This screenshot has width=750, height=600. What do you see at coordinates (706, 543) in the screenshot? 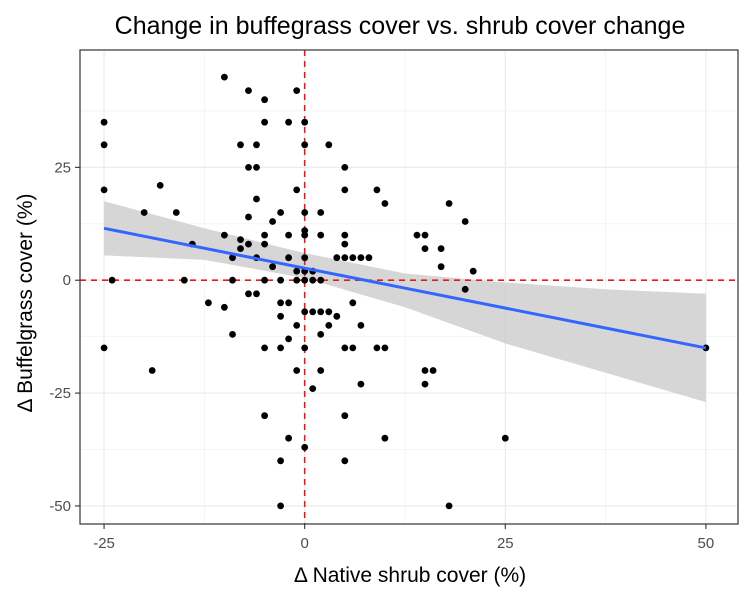
I see `x-tick-label: 50` at bounding box center [706, 543].